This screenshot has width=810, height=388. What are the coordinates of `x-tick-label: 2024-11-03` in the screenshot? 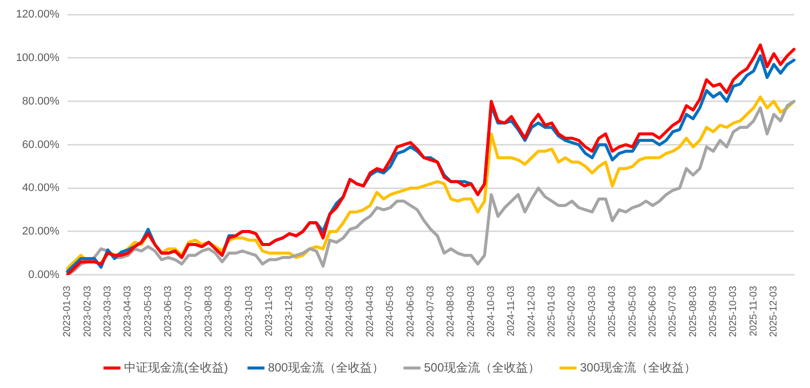 It's located at (512, 310).